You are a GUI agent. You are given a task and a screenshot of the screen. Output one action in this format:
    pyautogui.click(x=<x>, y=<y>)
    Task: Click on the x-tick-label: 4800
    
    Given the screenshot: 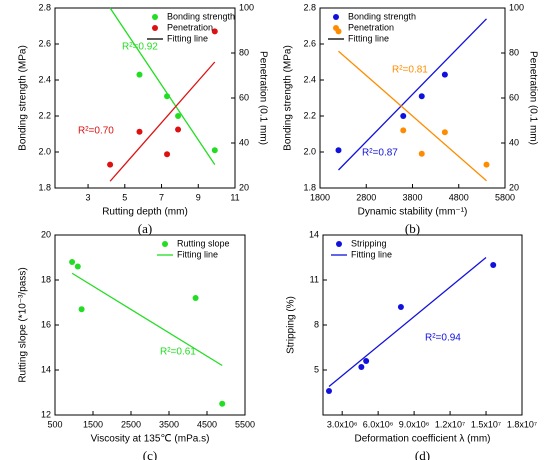 What is the action you would take?
    pyautogui.click(x=459, y=197)
    